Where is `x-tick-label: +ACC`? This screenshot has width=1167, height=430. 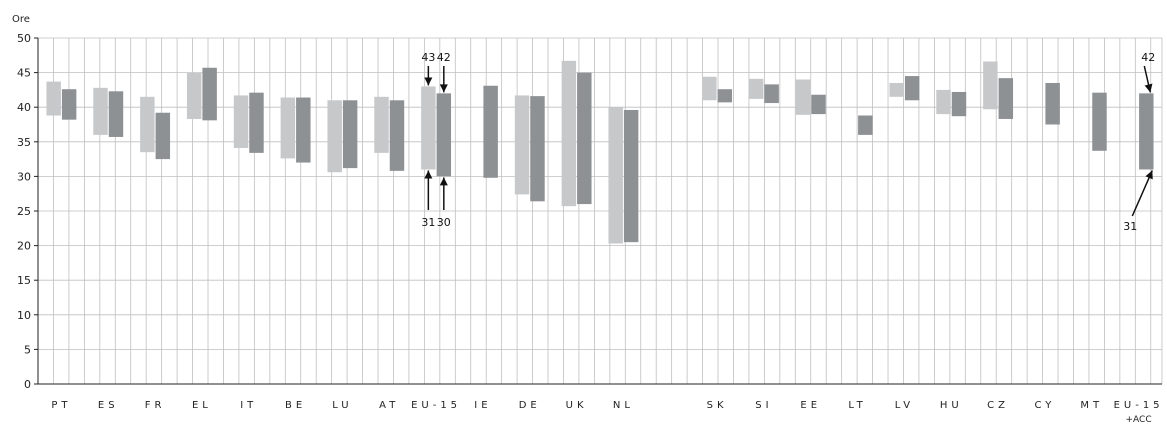
x-tick-label: +ACC is located at coordinates (1139, 420).